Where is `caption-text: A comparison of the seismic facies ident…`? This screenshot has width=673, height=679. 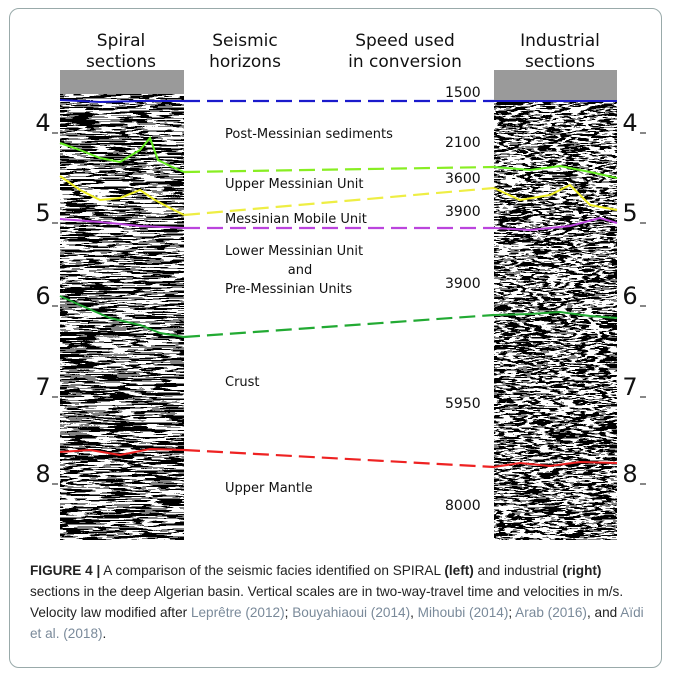 caption-text: A comparison of the seismic facies ident… is located at coordinates (272, 570).